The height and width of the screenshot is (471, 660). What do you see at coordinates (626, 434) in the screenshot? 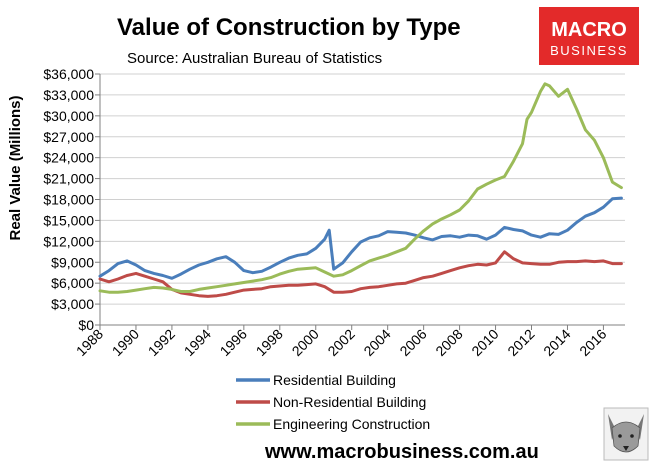
I see `wolf-face-icon` at bounding box center [626, 434].